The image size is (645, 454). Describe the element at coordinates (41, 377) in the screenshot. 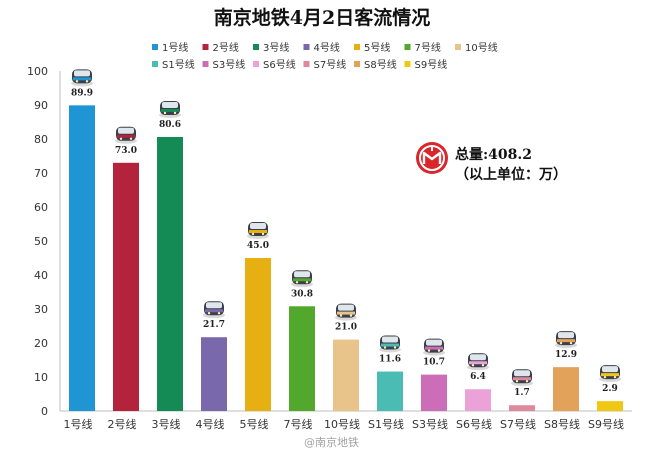

I see `y-tick-label: 10` at that location.